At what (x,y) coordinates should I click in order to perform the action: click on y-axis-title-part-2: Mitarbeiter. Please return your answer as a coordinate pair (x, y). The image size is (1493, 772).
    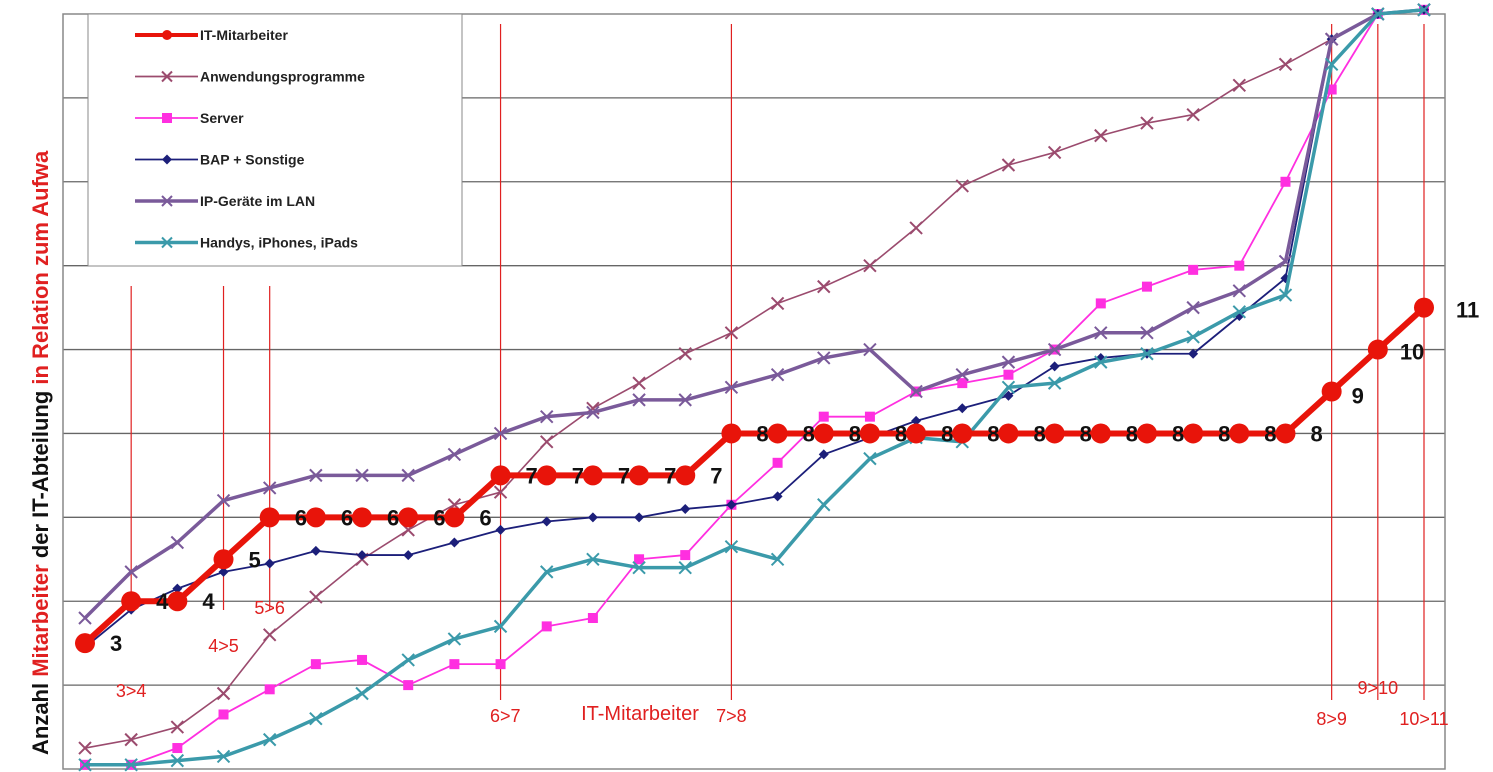
    Looking at the image, I should click on (40, 620).